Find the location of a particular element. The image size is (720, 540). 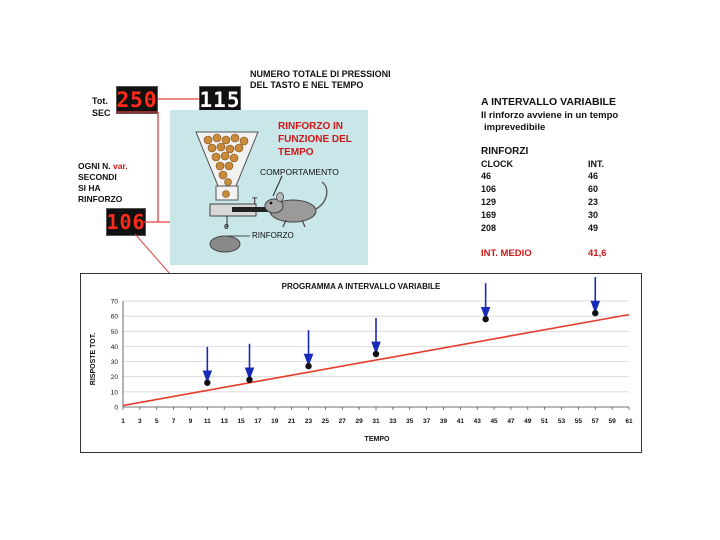

x-tick-label: 55 is located at coordinates (579, 421).